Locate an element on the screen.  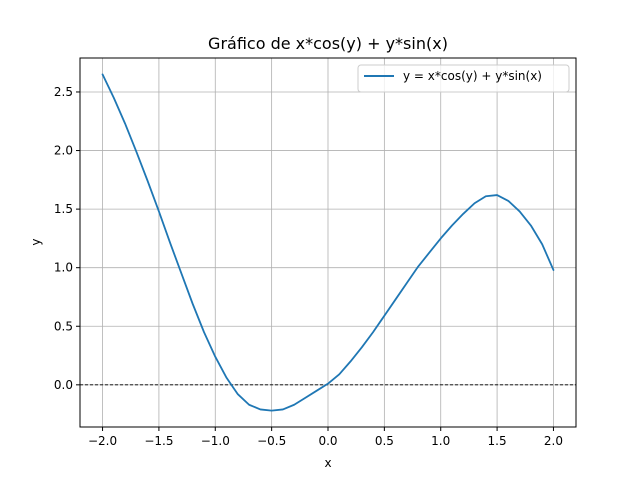
y-tick-label: 0.5 is located at coordinates (63, 326).